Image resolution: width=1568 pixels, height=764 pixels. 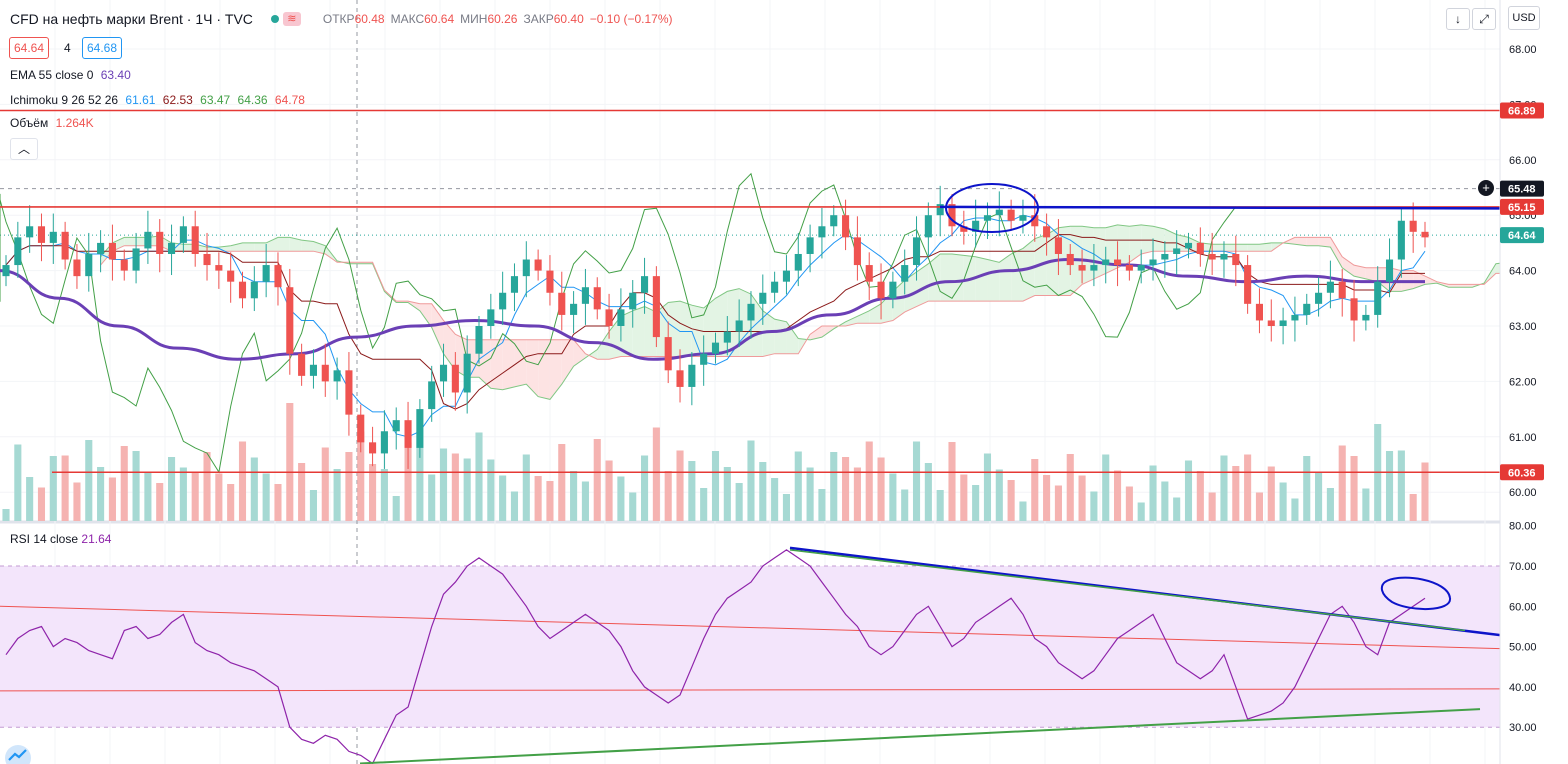 What do you see at coordinates (1522, 472) in the screenshot?
I see `price-label-bg` at bounding box center [1522, 472].